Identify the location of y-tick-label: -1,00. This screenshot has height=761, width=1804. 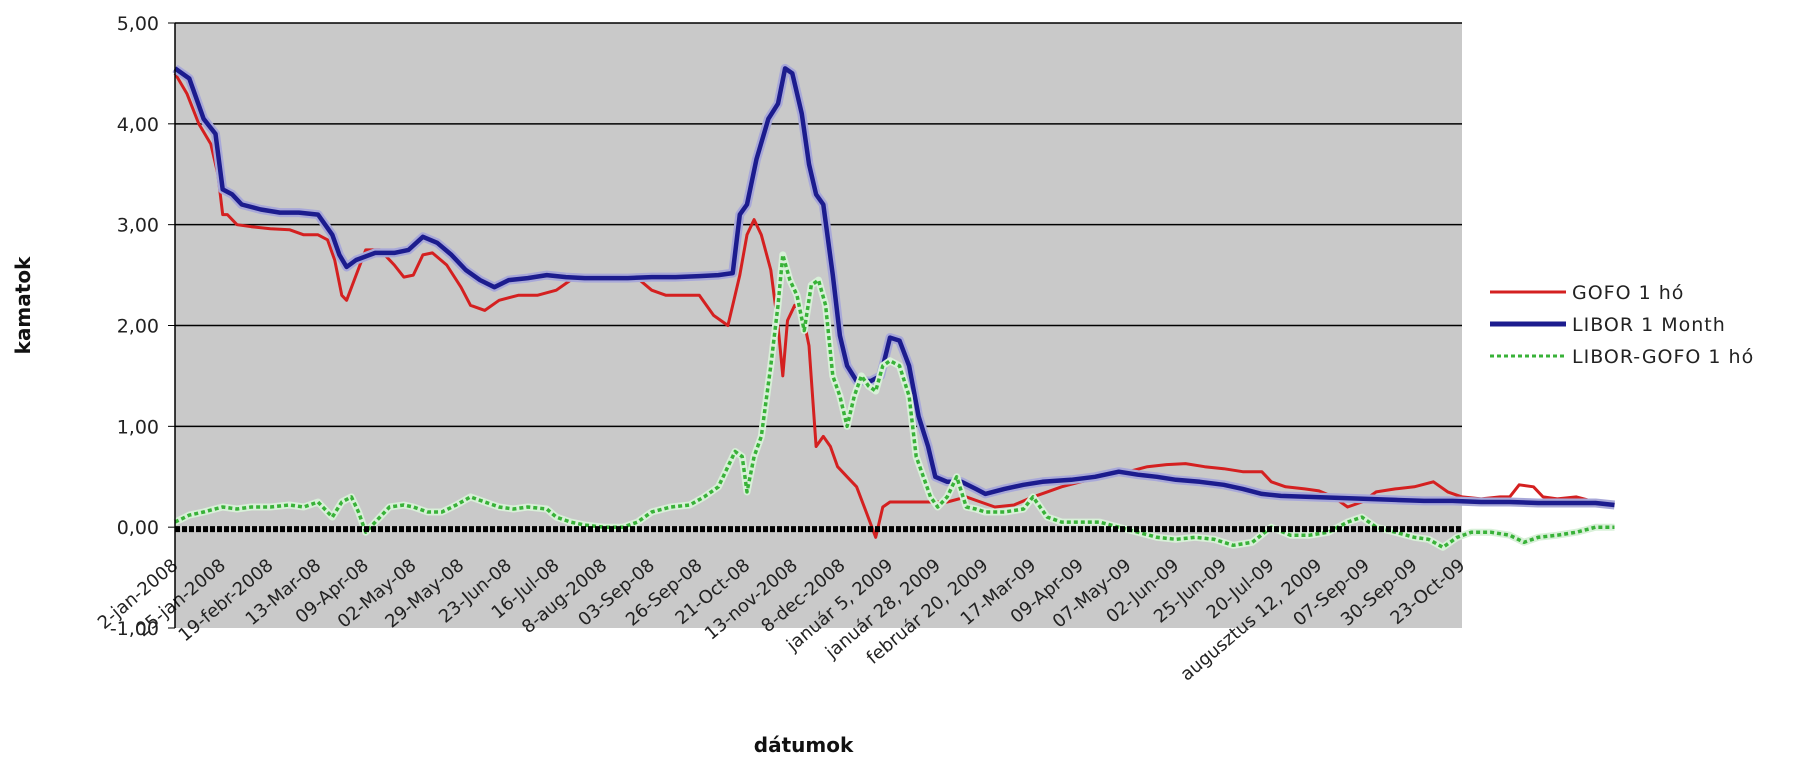
(134, 629).